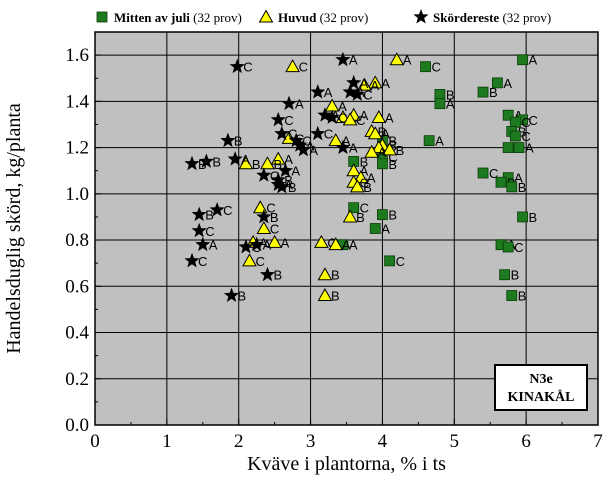 This screenshot has width=606, height=478. I want to click on y-tick-label: 0.6, so click(77, 286).